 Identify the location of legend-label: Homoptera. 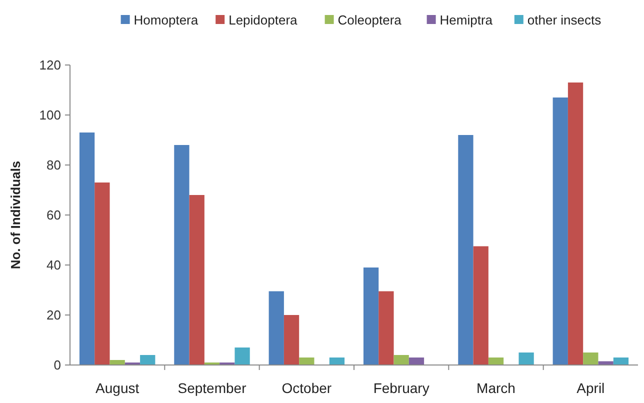
(166, 20).